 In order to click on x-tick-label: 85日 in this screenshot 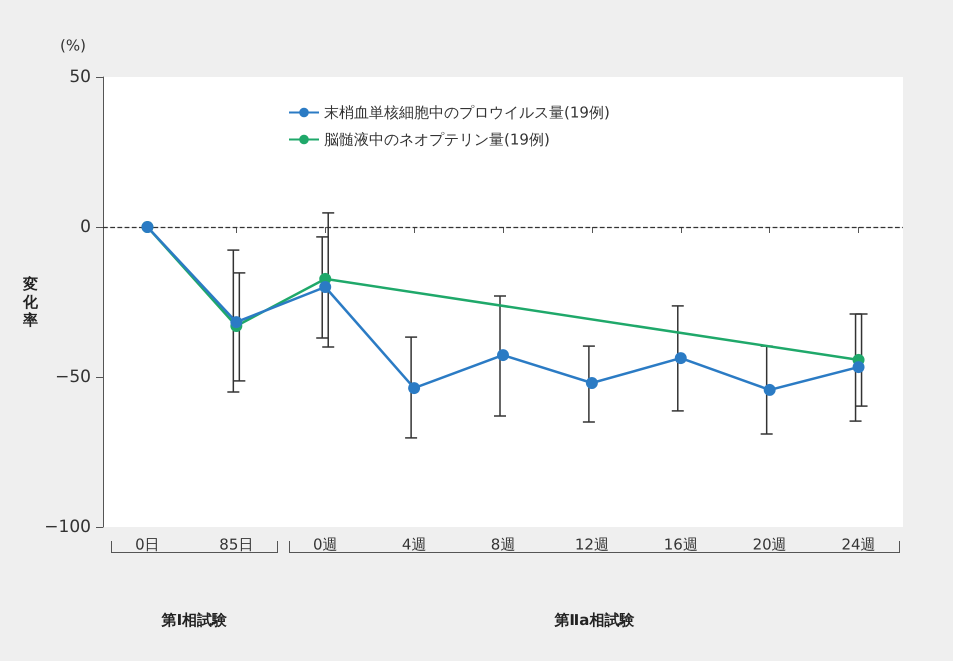, I will do `click(236, 545)`.